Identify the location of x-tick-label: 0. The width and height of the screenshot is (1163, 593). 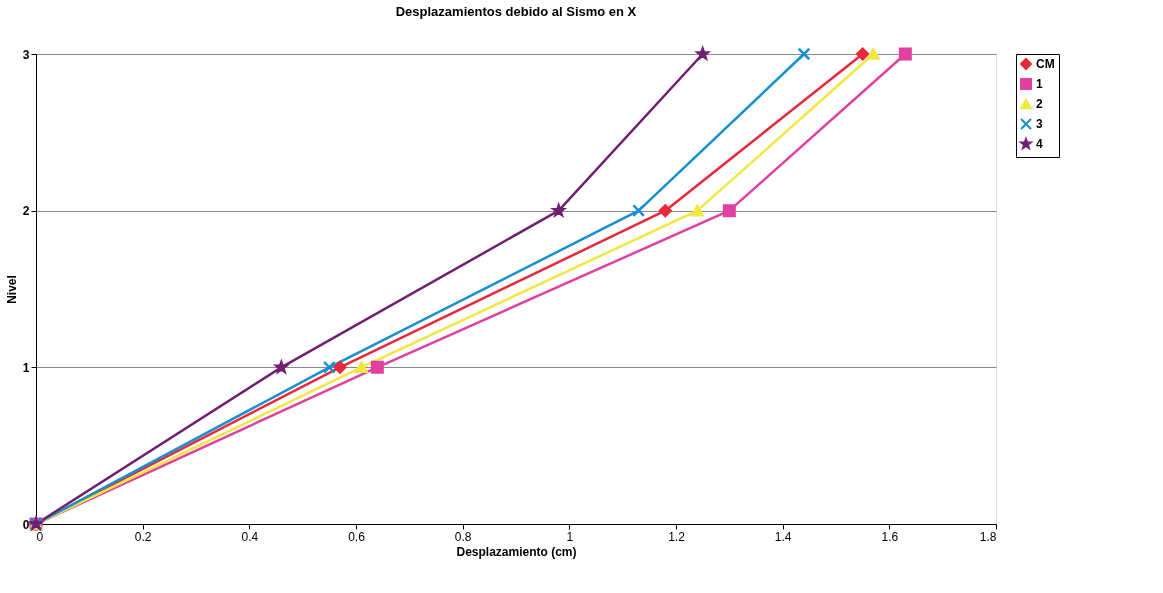
(40, 536).